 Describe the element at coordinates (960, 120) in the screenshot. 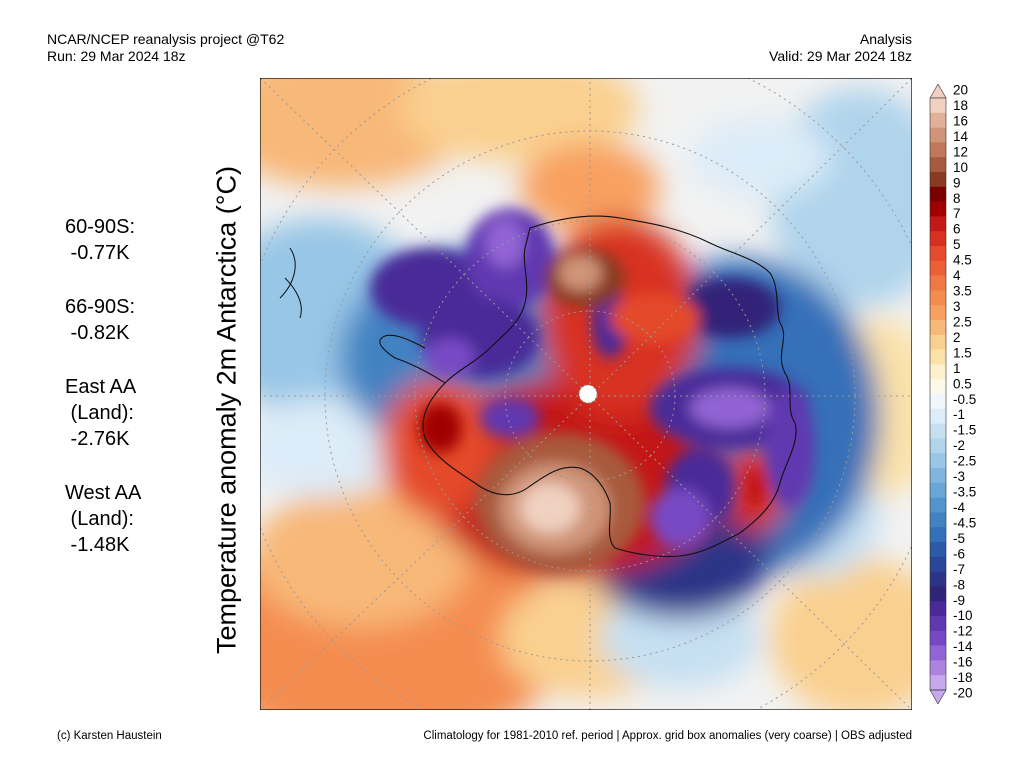

I see `colorbar-label: 16` at that location.